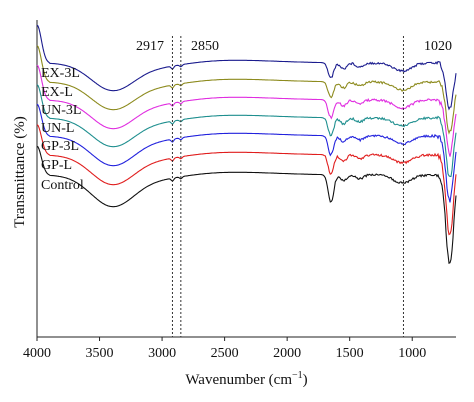  What do you see at coordinates (61, 110) in the screenshot?
I see `series-label: UN-3L` at bounding box center [61, 110].